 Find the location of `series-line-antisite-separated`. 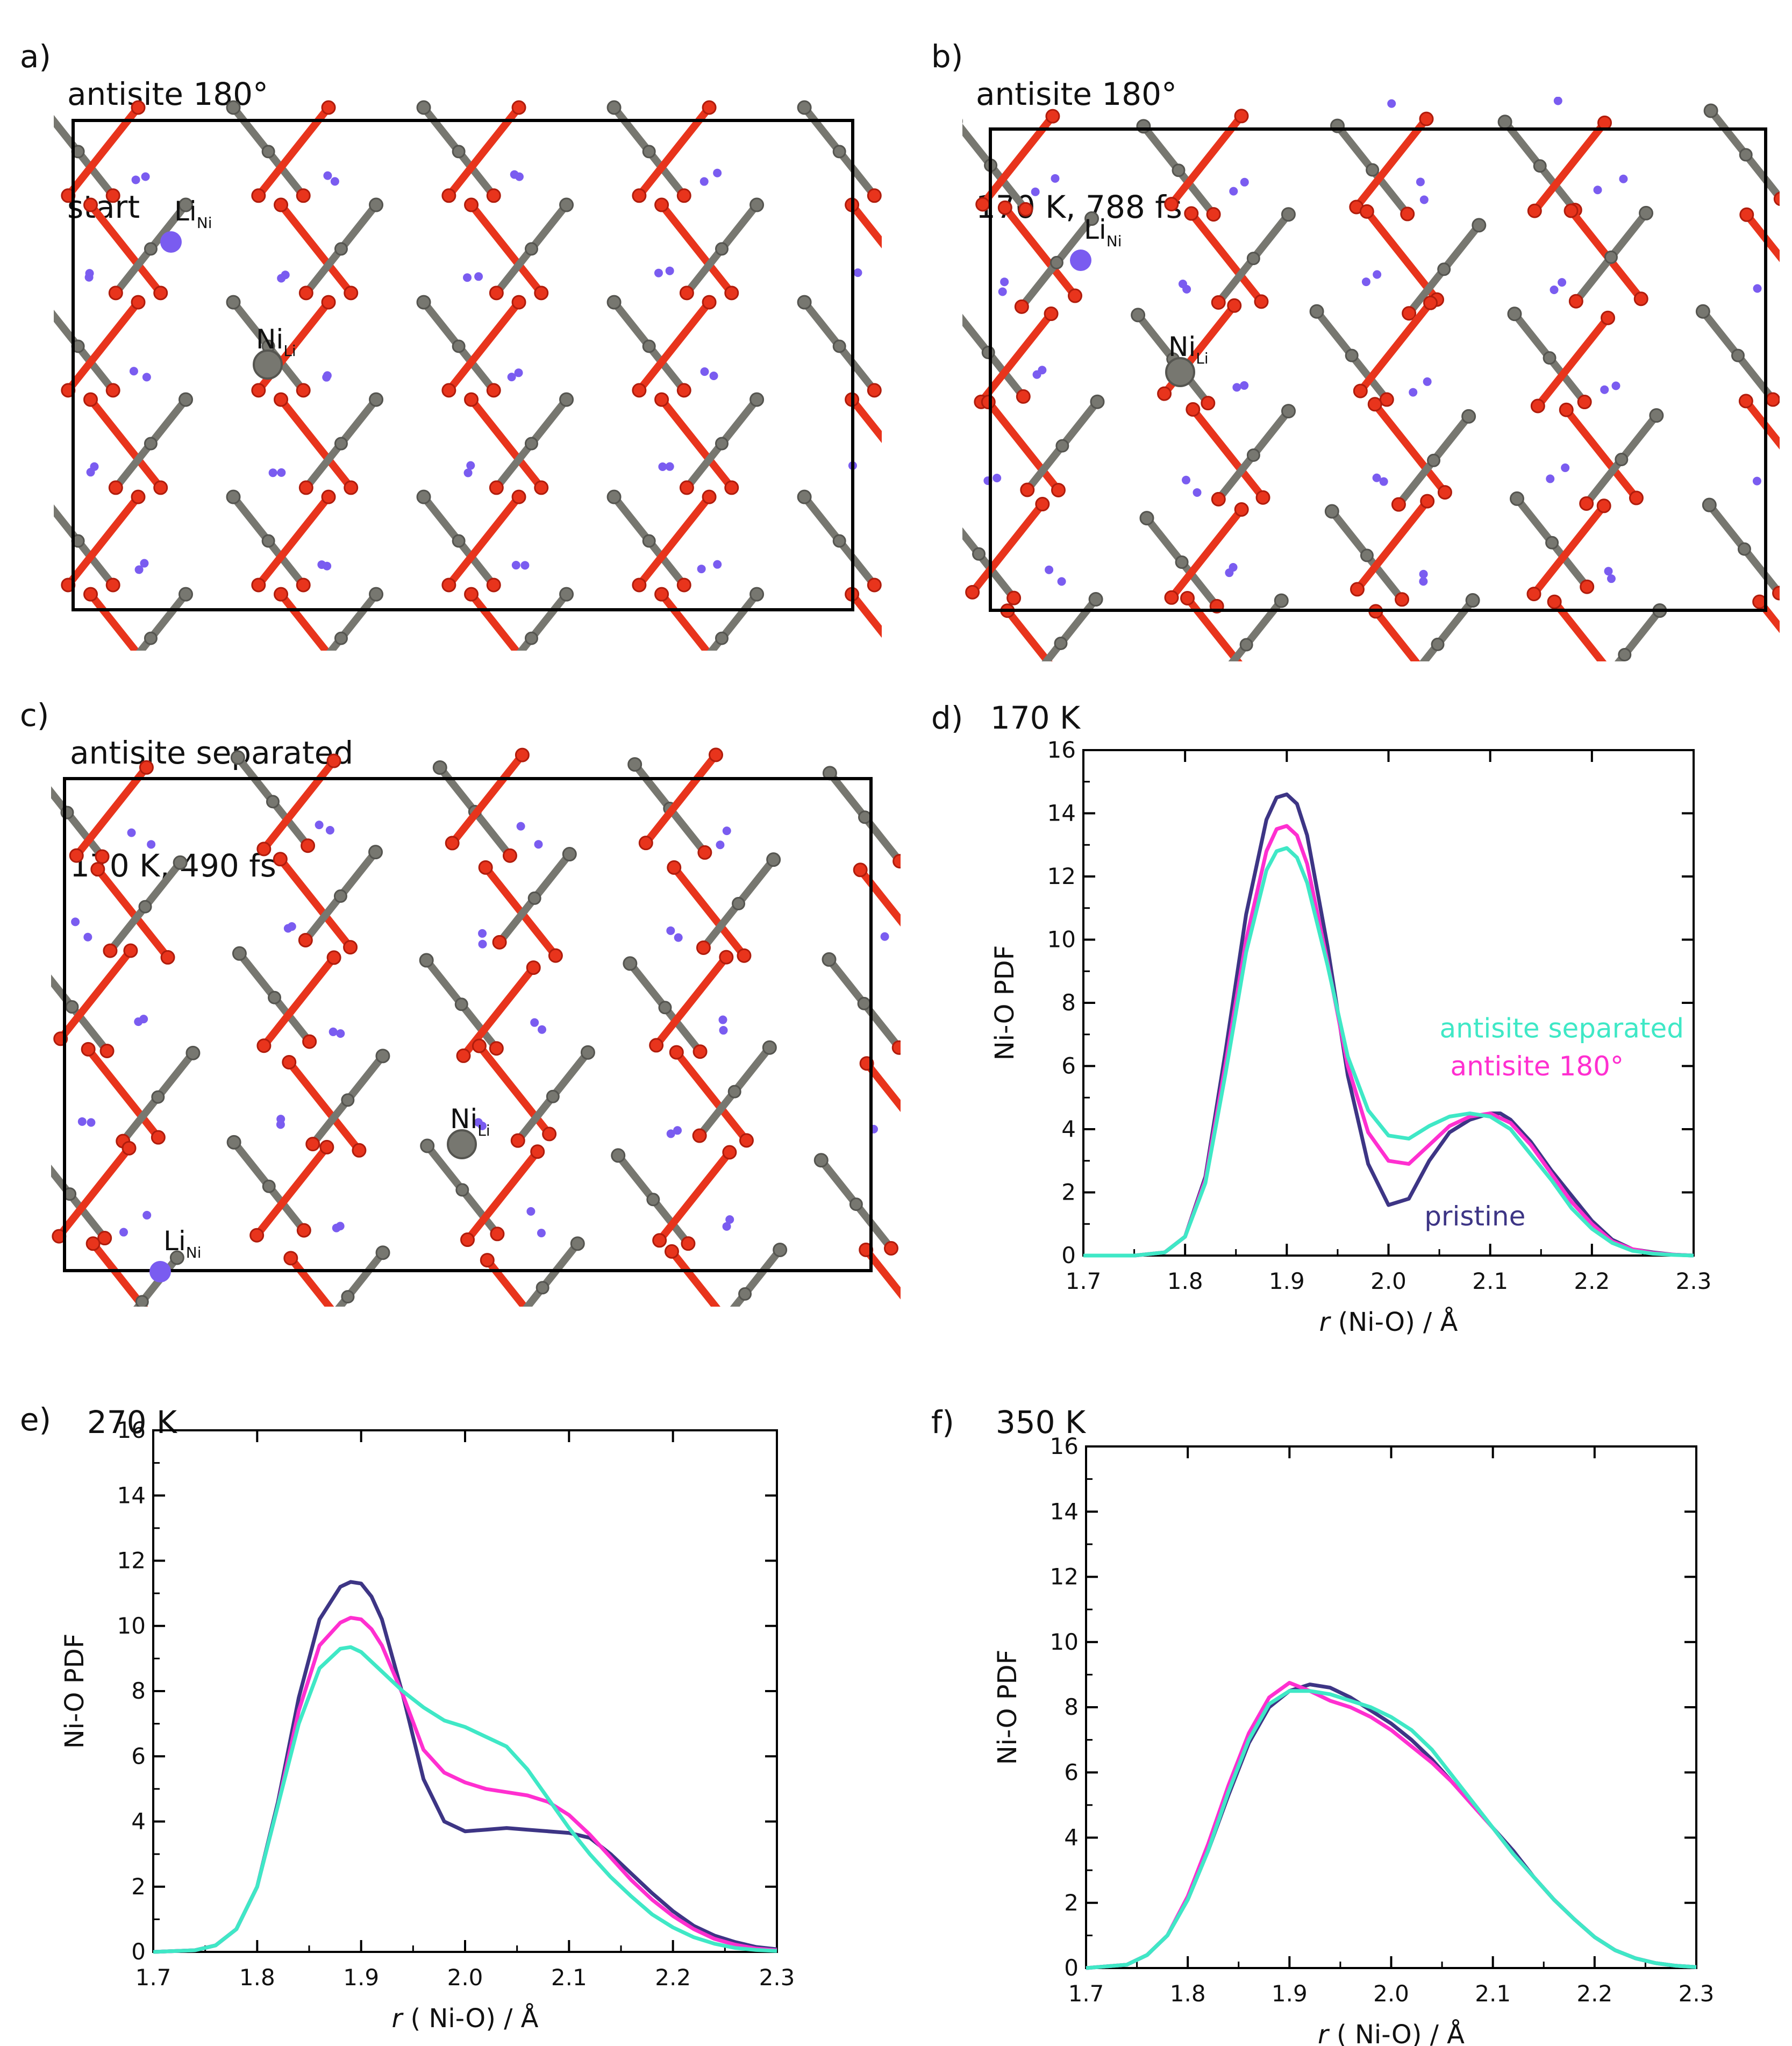

series-line-antisite-separated is located at coordinates (465, 1799).